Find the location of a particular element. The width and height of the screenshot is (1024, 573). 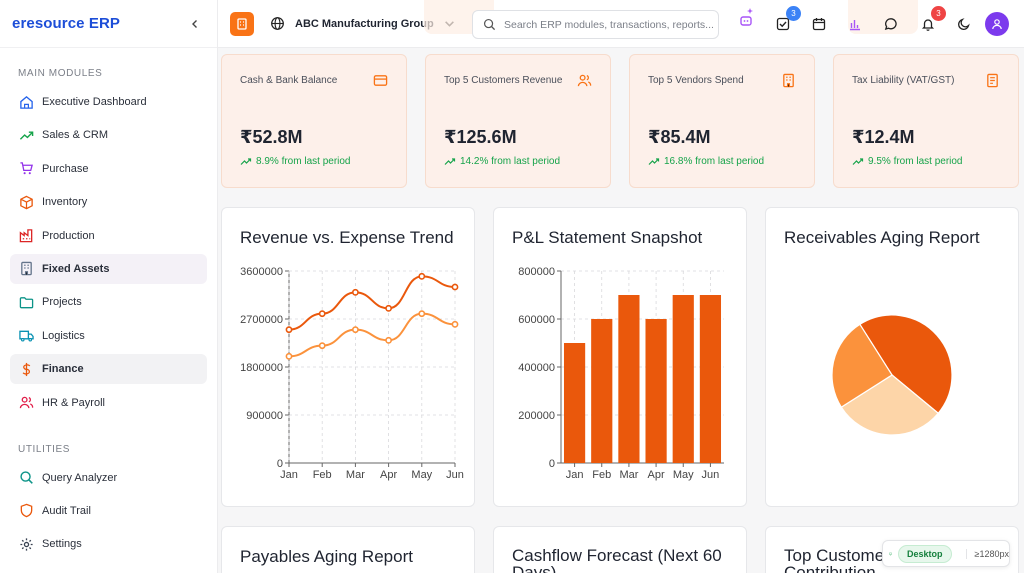

search-box is located at coordinates (595, 24).